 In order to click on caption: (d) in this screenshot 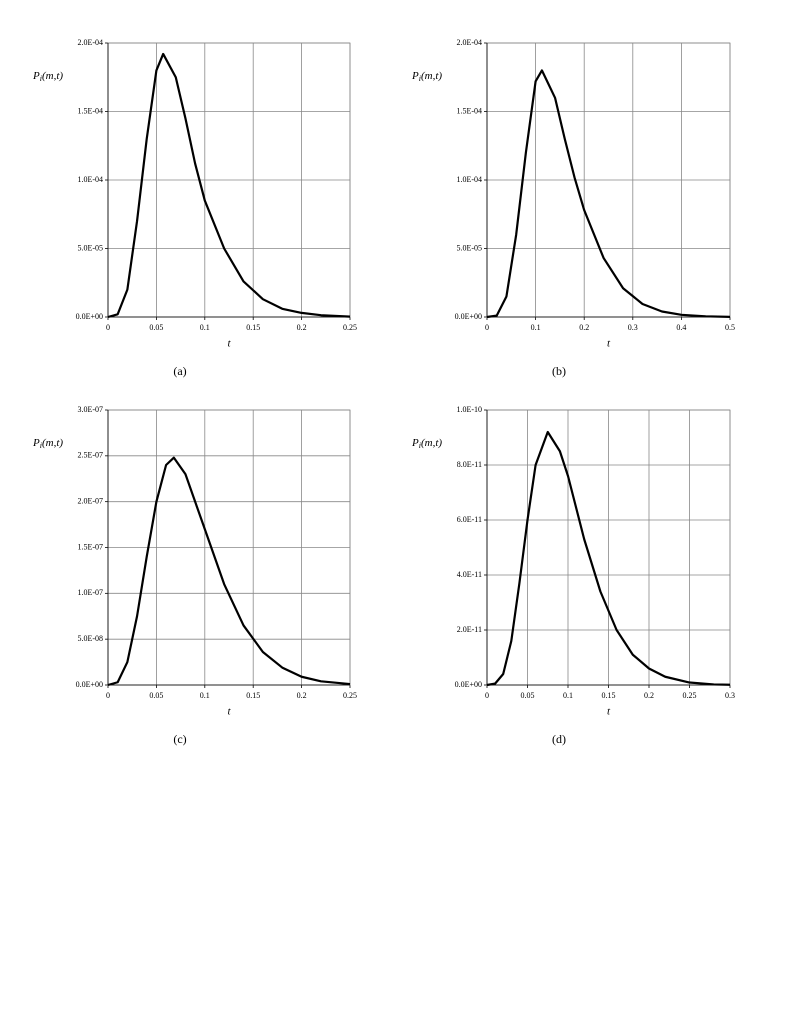, I will do `click(559, 739)`.